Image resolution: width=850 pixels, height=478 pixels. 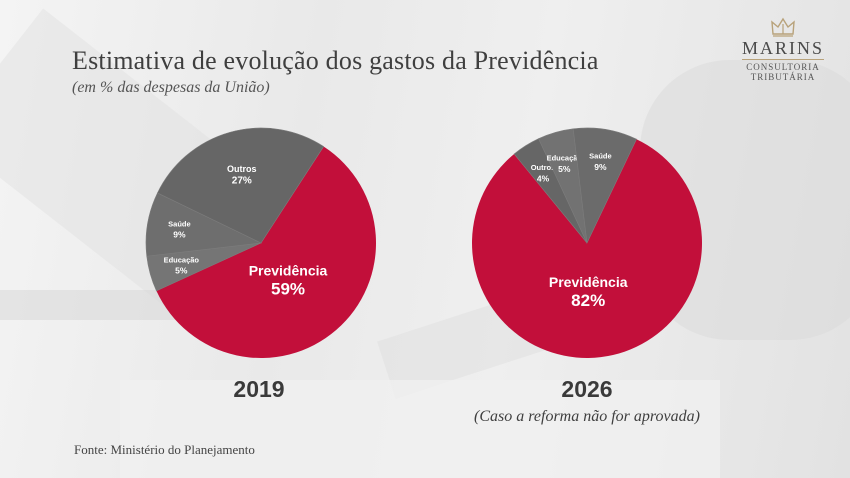 What do you see at coordinates (288, 289) in the screenshot?
I see `slice-value-2019-previdência: 59%` at bounding box center [288, 289].